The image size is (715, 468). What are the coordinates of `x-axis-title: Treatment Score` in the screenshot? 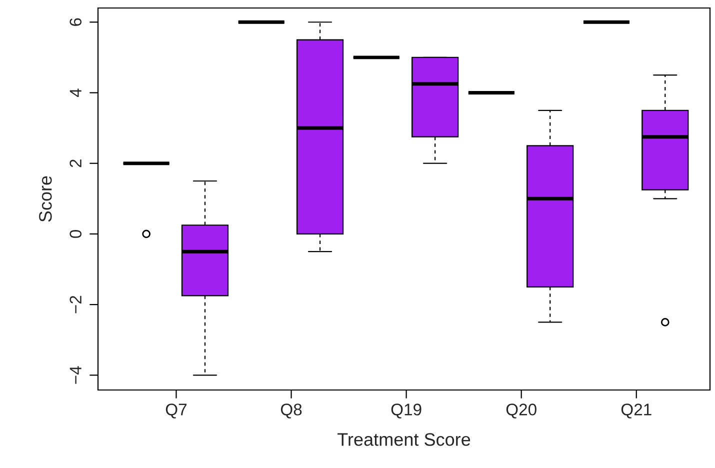 It's located at (404, 439).